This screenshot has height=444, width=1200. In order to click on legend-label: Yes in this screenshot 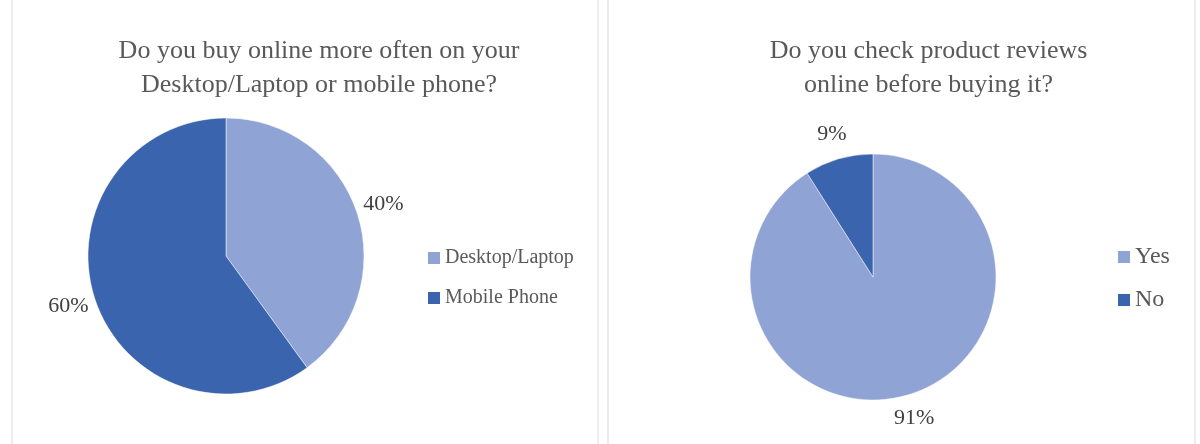, I will do `click(1152, 254)`.